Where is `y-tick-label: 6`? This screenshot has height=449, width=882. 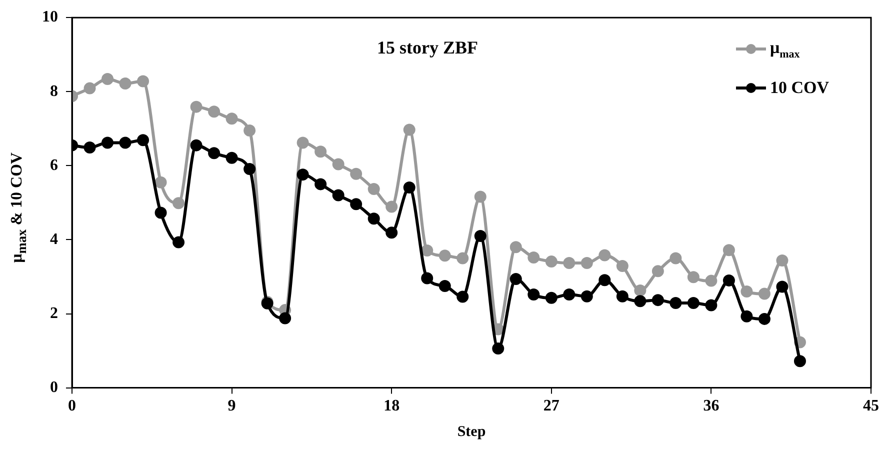
y-tick-label: 6 is located at coordinates (54, 165).